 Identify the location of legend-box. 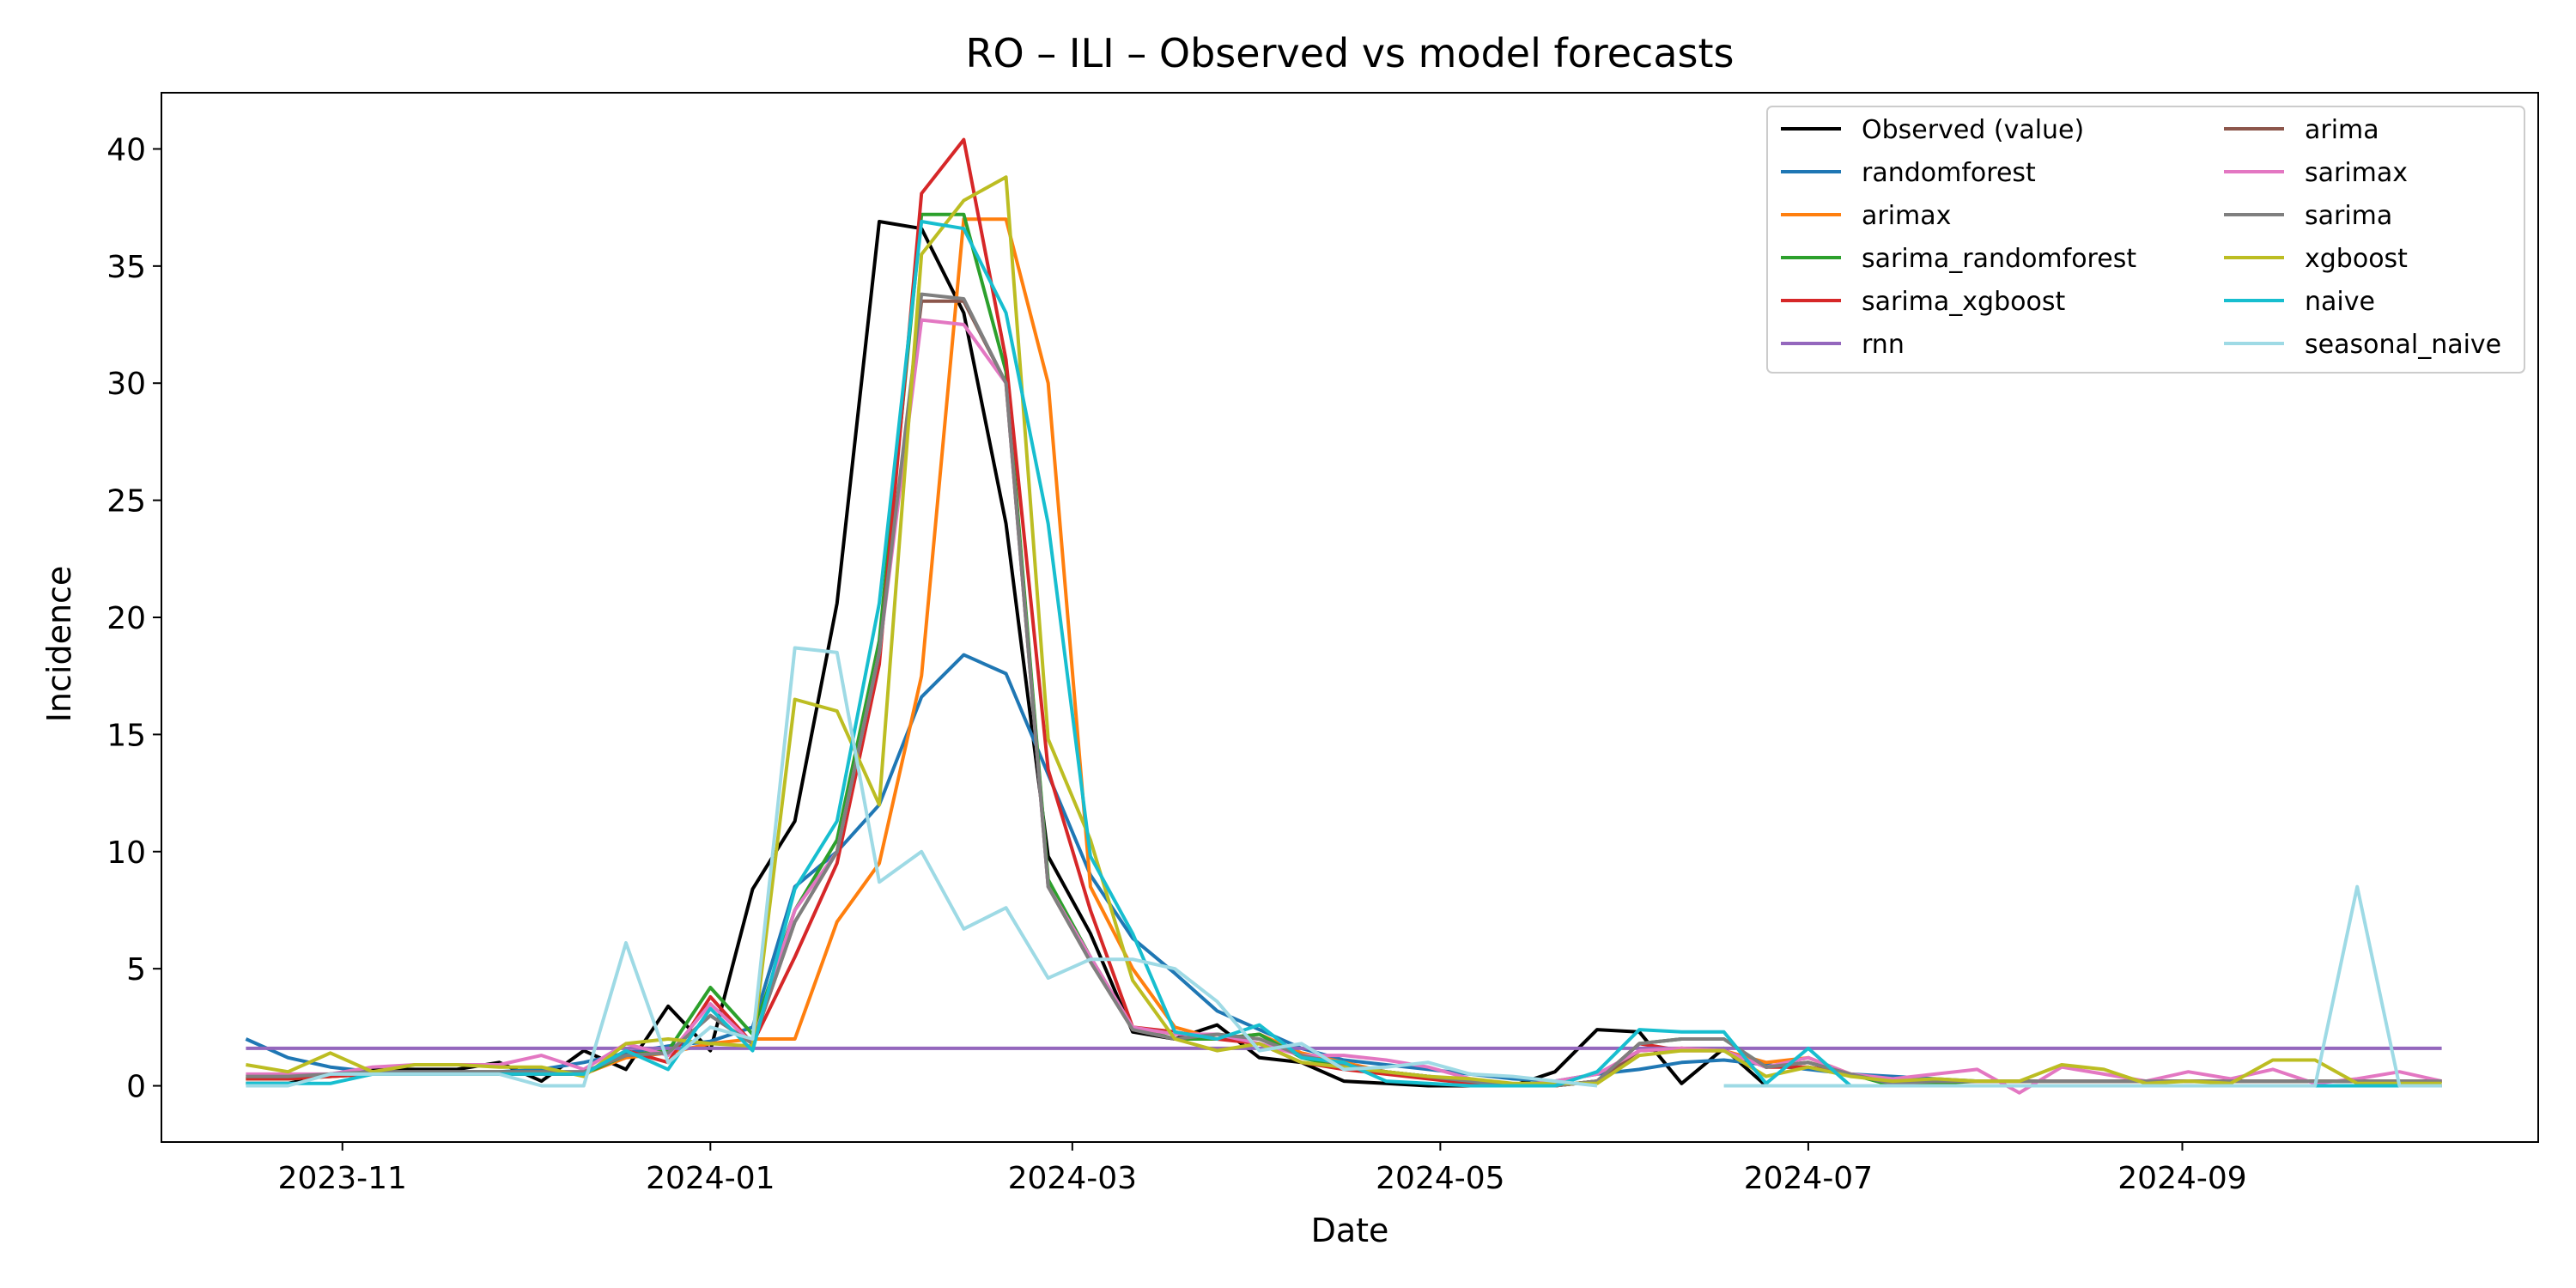
(2145, 240).